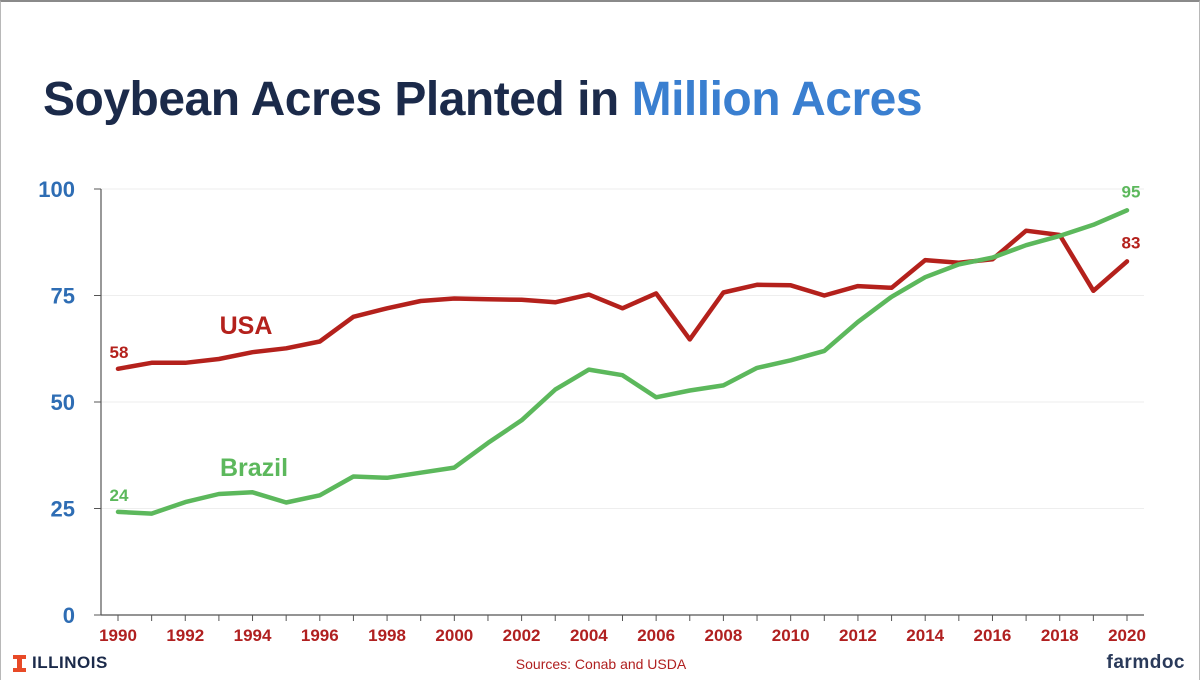 The height and width of the screenshot is (682, 1200). What do you see at coordinates (246, 326) in the screenshot?
I see `series-name-usa: USA` at bounding box center [246, 326].